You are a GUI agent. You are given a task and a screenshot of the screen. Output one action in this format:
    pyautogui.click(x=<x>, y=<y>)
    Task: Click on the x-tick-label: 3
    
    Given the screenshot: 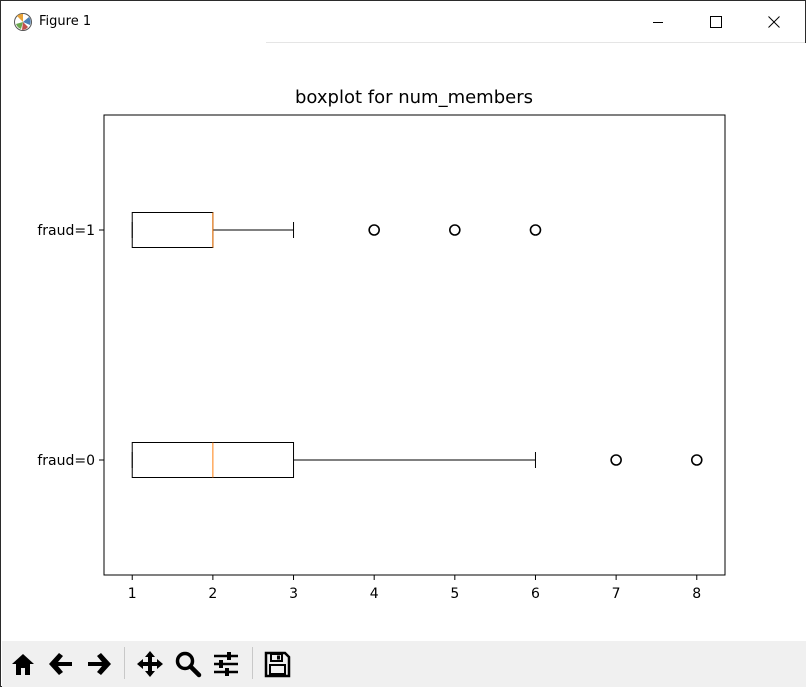 What is the action you would take?
    pyautogui.click(x=293, y=594)
    